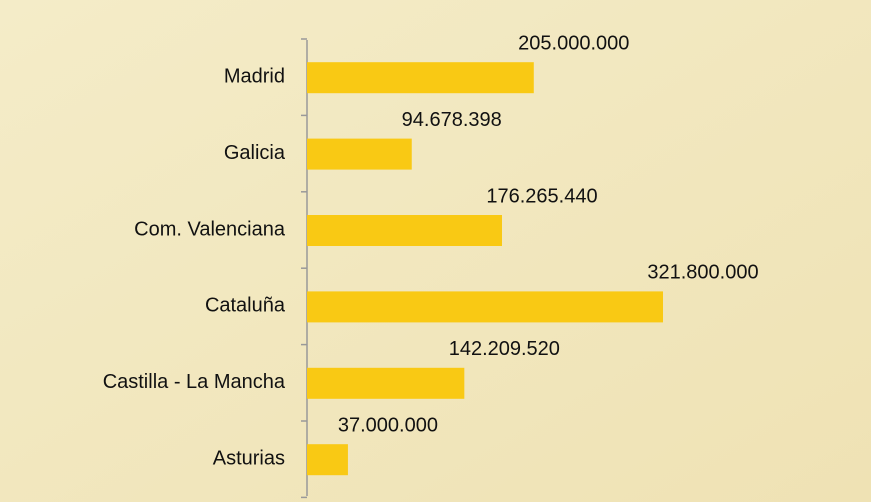  I want to click on value-label: 176.265.440, so click(541, 196).